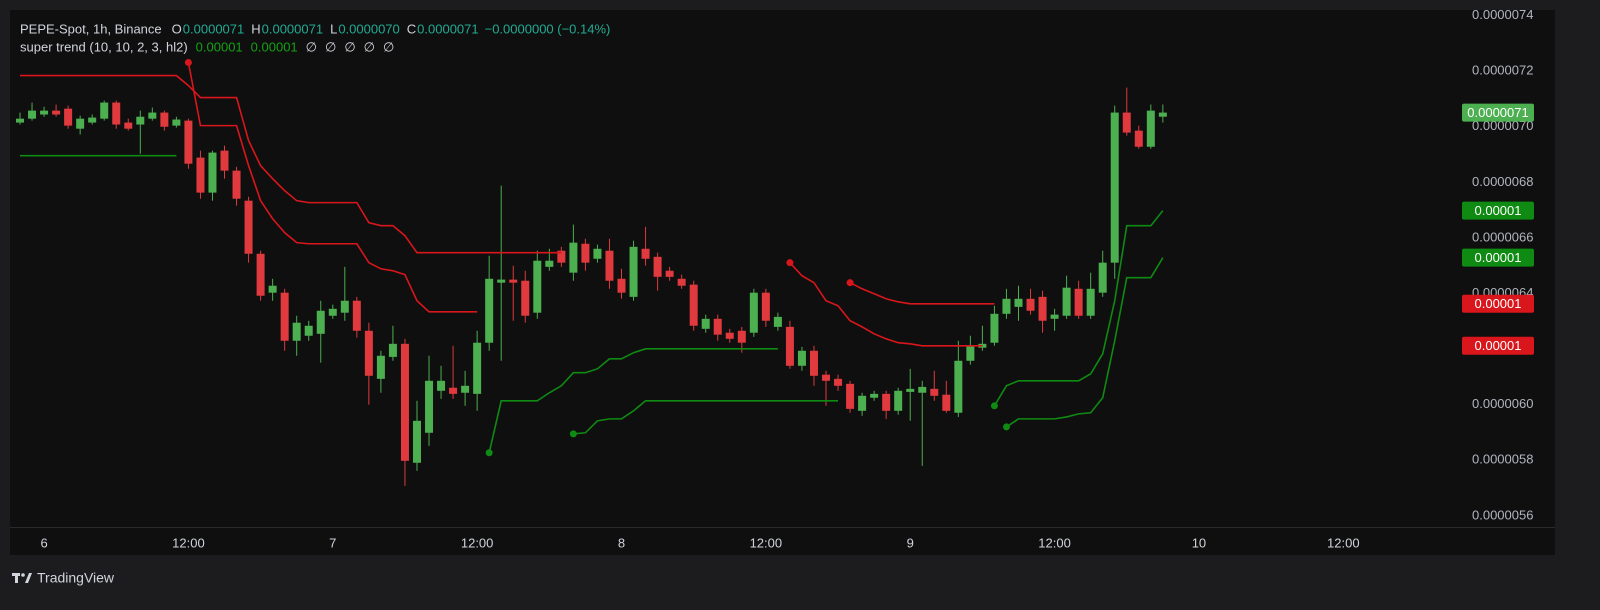 Image resolution: width=1600 pixels, height=610 pixels. What do you see at coordinates (910, 542) in the screenshot?
I see `x-tick-label: 9` at bounding box center [910, 542].